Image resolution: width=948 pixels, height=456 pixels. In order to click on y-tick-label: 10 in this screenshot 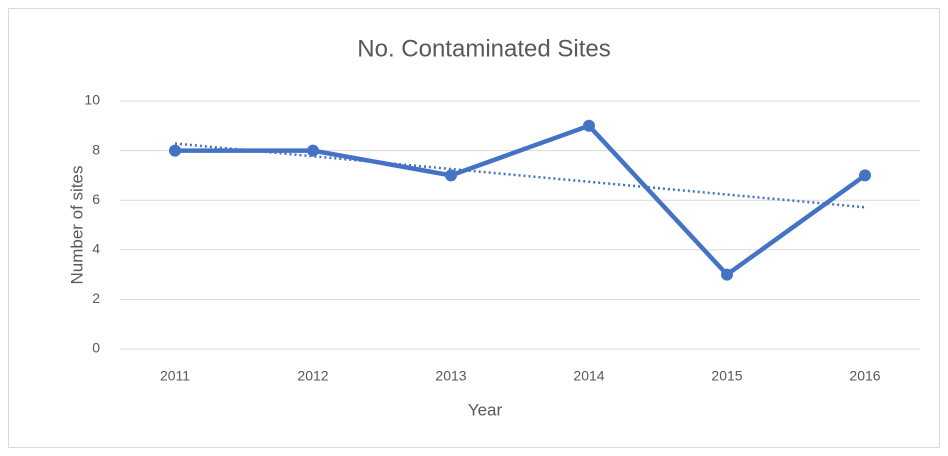, I will do `click(92, 100)`.